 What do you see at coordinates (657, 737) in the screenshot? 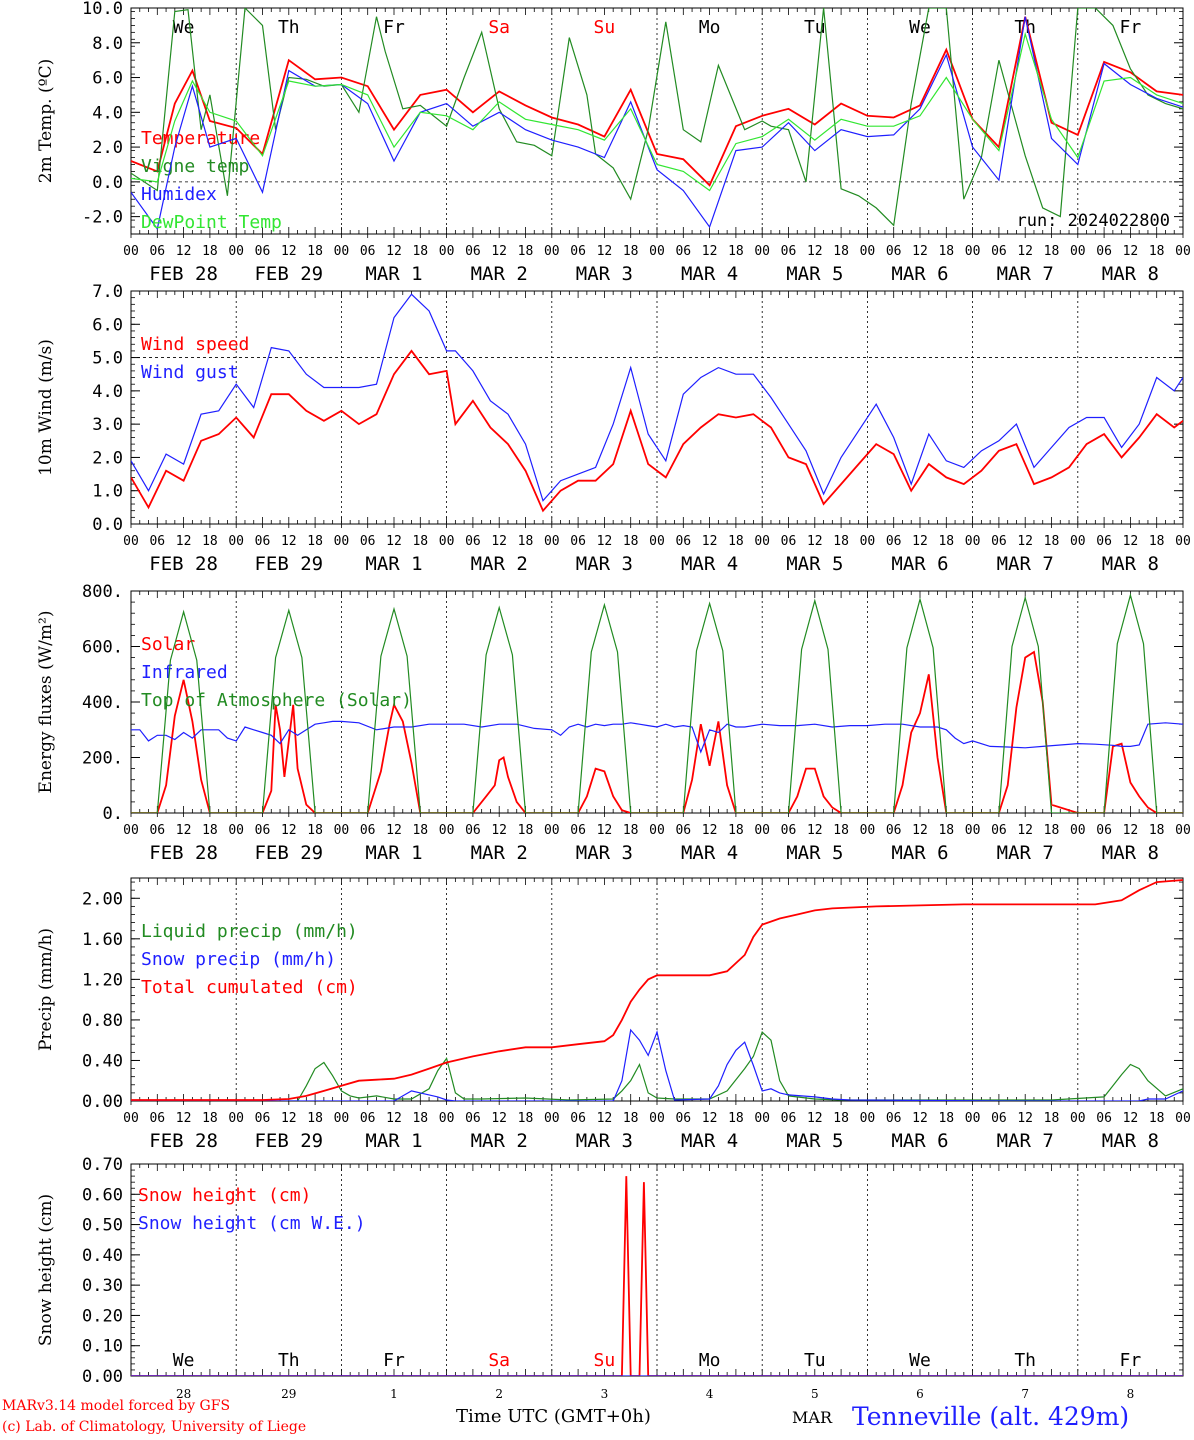
I see `series-infrared` at bounding box center [657, 737].